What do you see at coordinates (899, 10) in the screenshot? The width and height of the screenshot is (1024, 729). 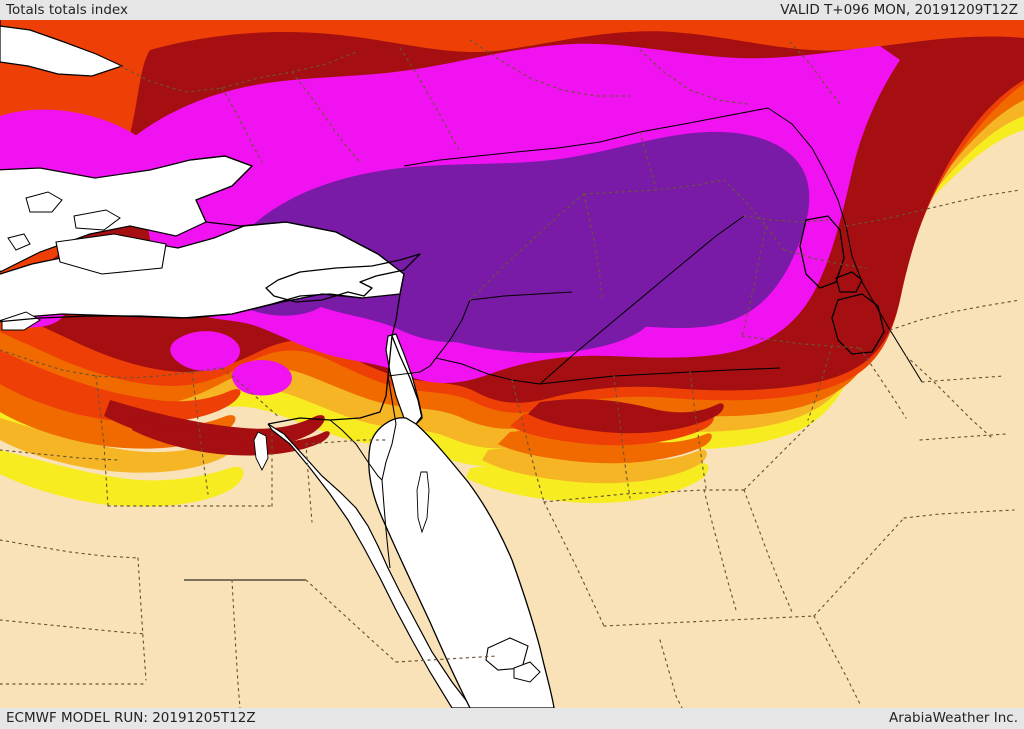 I see `valid-time-label: VALID T+096 MON, 20191209T12Z` at bounding box center [899, 10].